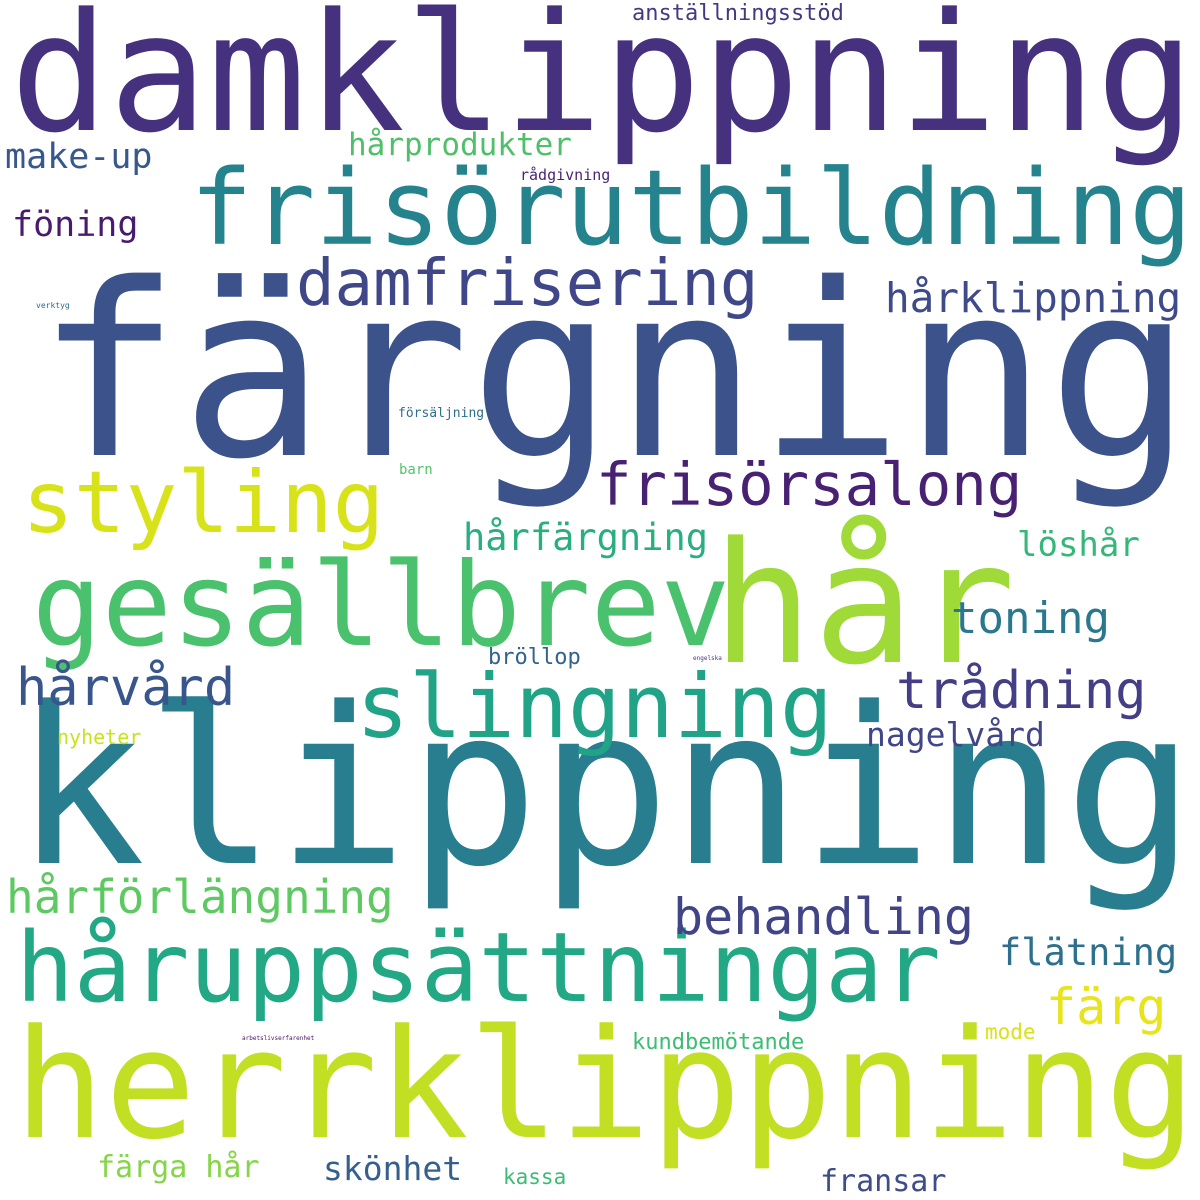  What do you see at coordinates (126, 688) in the screenshot?
I see `word-harvard: hårvård` at bounding box center [126, 688].